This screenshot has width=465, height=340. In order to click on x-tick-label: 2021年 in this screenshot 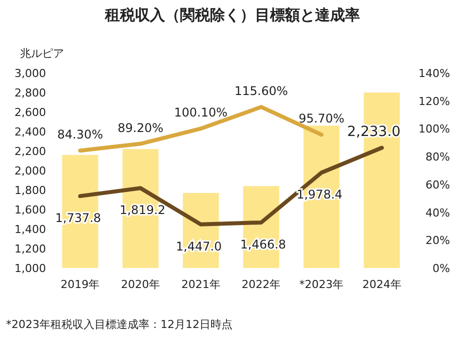, I will do `click(200, 284)`.